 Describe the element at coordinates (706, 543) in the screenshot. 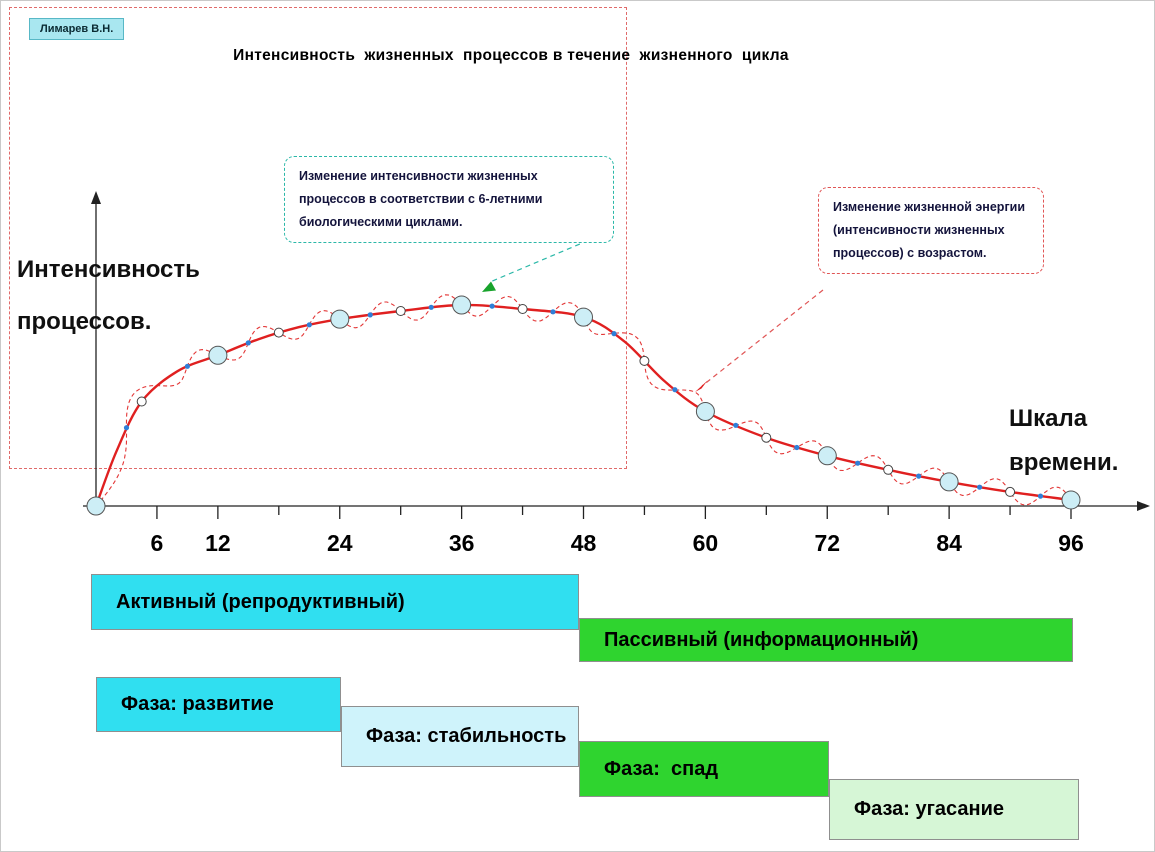

I see `x-tick-label: 60` at that location.